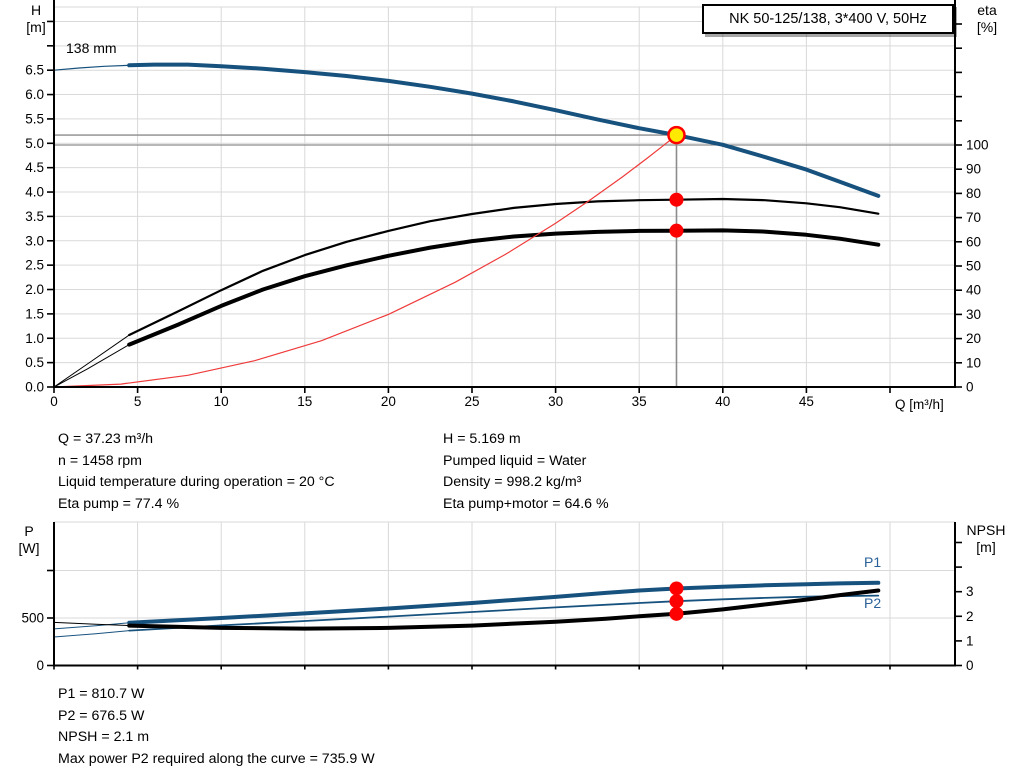  What do you see at coordinates (54, 401) in the screenshot?
I see `x-tick-label: 0` at bounding box center [54, 401].